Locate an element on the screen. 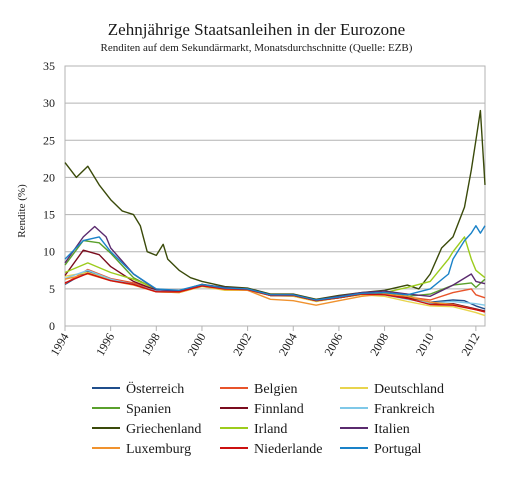 This screenshot has height=488, width=513. series-line-portugal is located at coordinates (275, 263).